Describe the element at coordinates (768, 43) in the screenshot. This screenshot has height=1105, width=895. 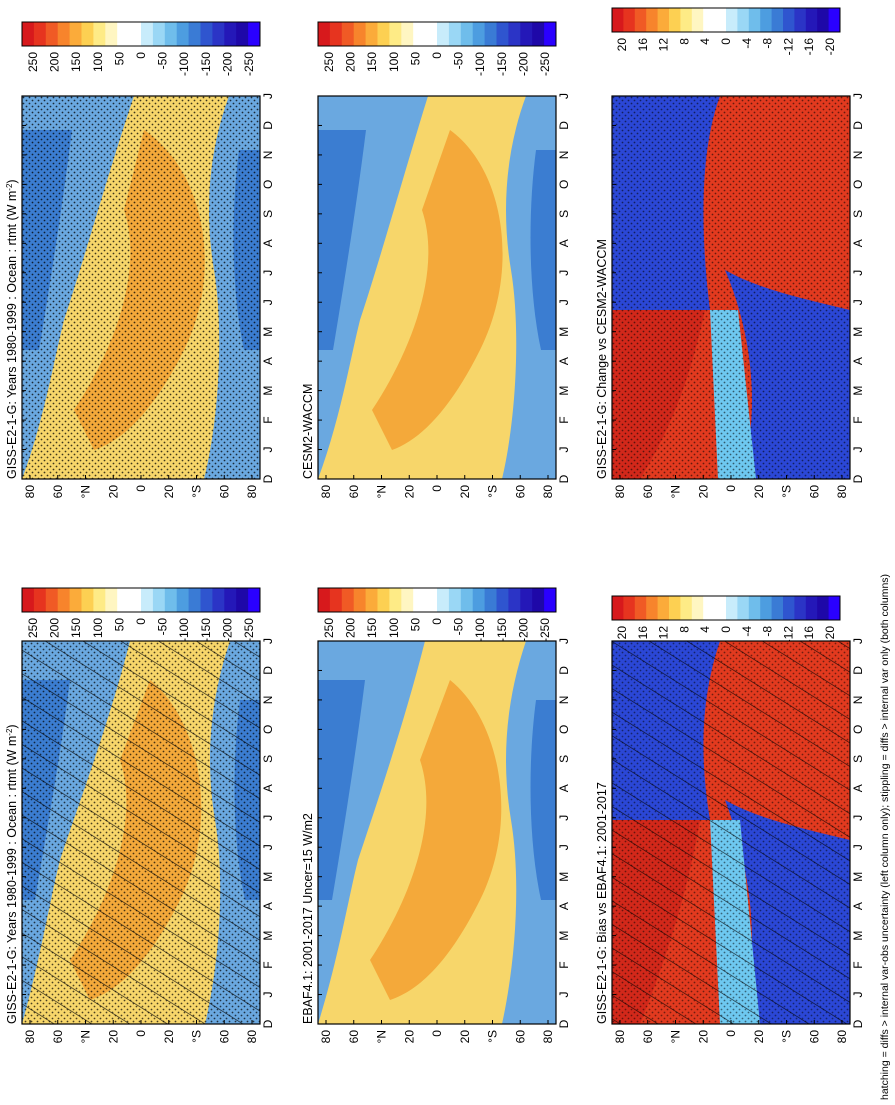
I see `colorbar-tick-label: -8` at that location.